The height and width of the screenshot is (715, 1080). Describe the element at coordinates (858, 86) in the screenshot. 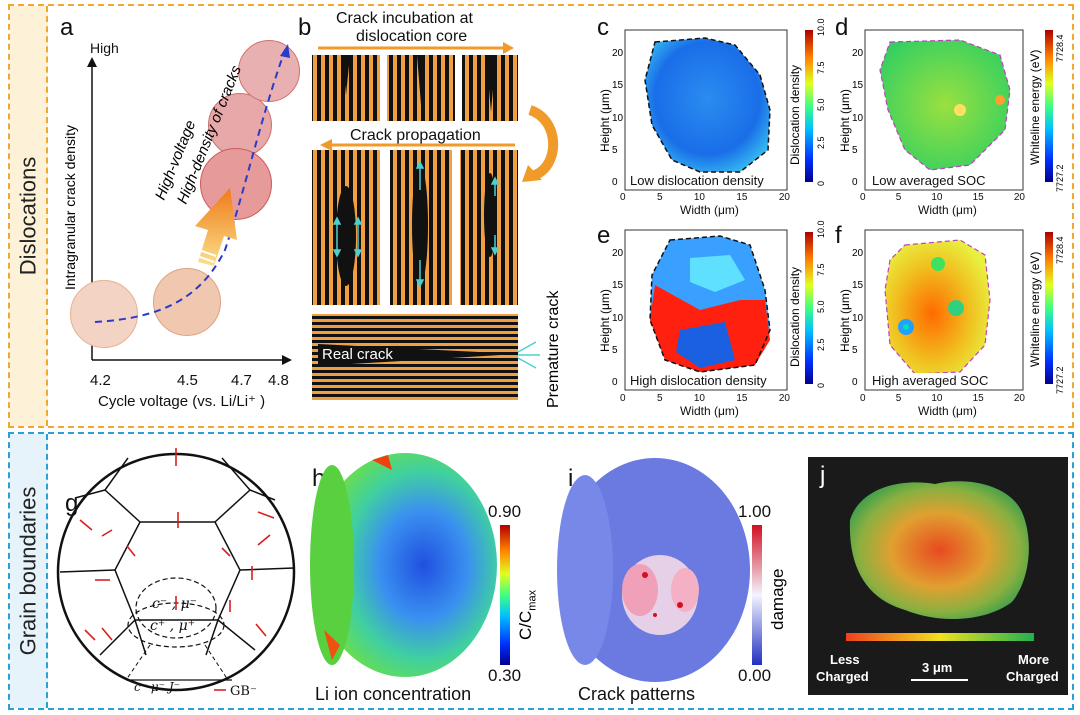

I see `d-ytick: 15` at that location.